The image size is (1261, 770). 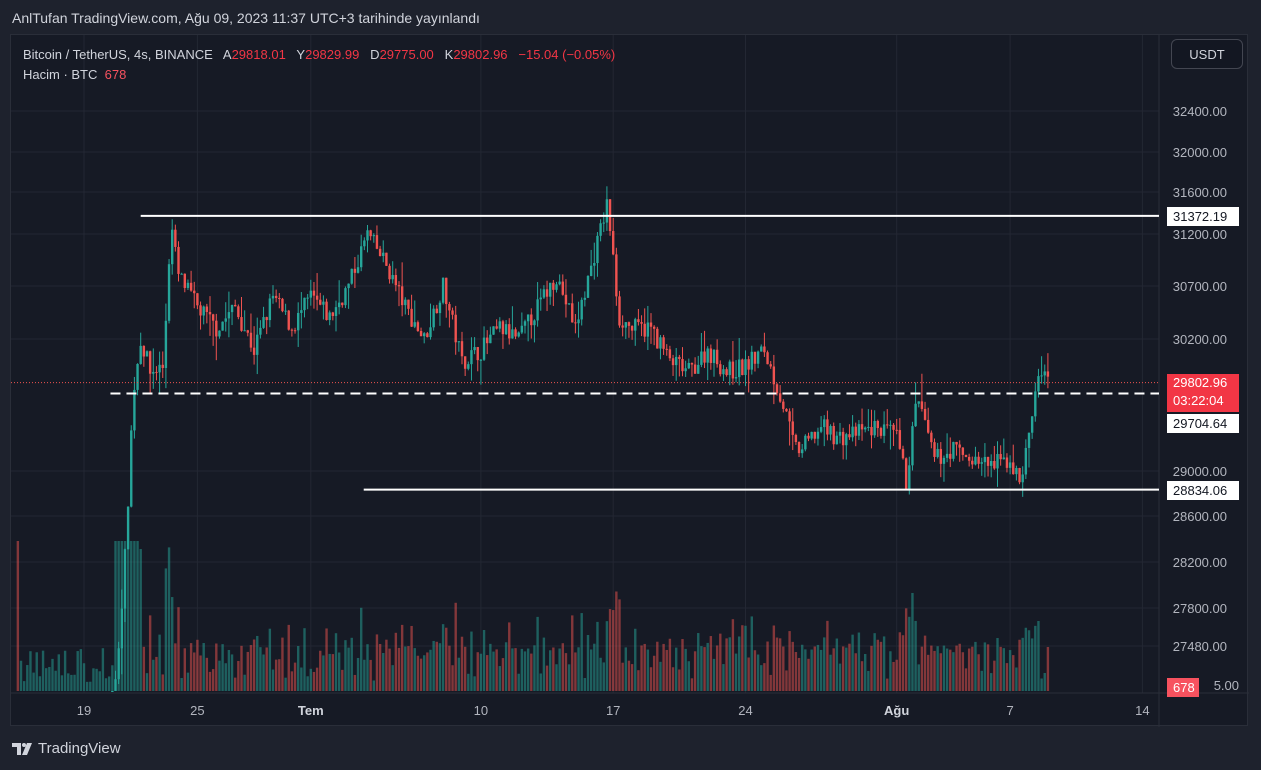 What do you see at coordinates (480, 54) in the screenshot?
I see `close-value: 29802.96` at bounding box center [480, 54].